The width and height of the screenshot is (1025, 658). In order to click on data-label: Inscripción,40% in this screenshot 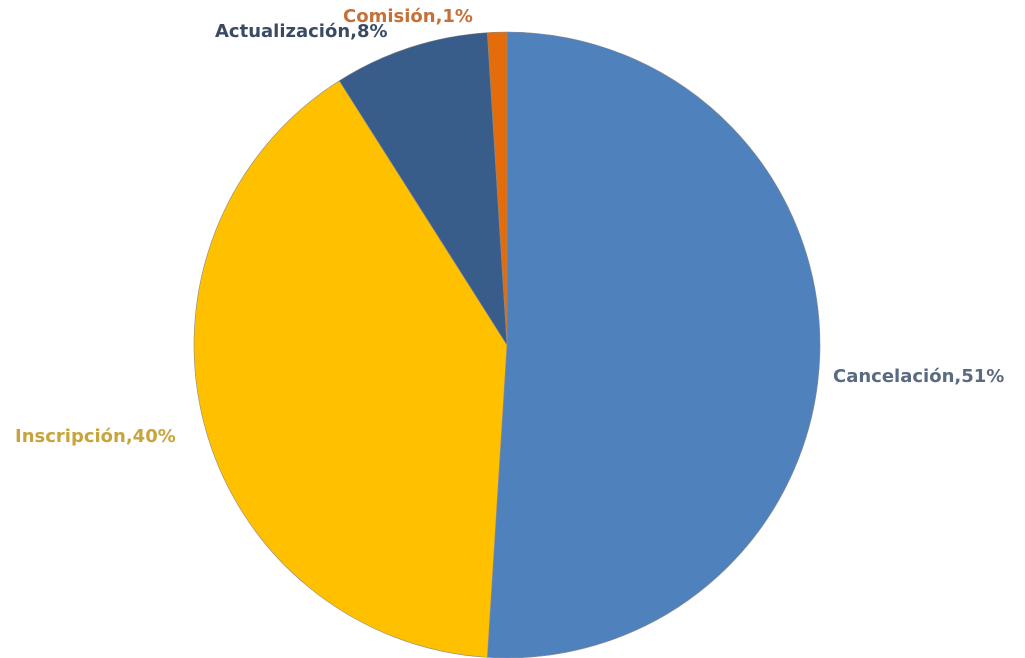, I will do `click(95, 436)`.